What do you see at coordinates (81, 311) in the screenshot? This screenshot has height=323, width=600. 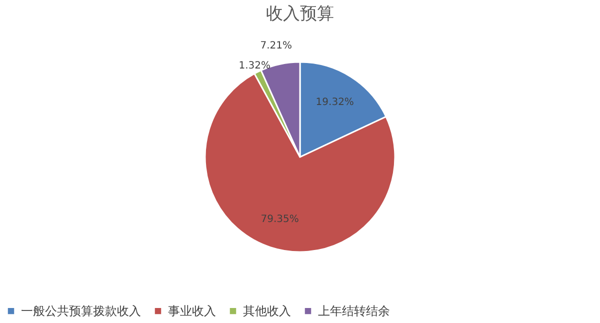 I see `legend-label: 一般公共预算拨款收入` at bounding box center [81, 311].